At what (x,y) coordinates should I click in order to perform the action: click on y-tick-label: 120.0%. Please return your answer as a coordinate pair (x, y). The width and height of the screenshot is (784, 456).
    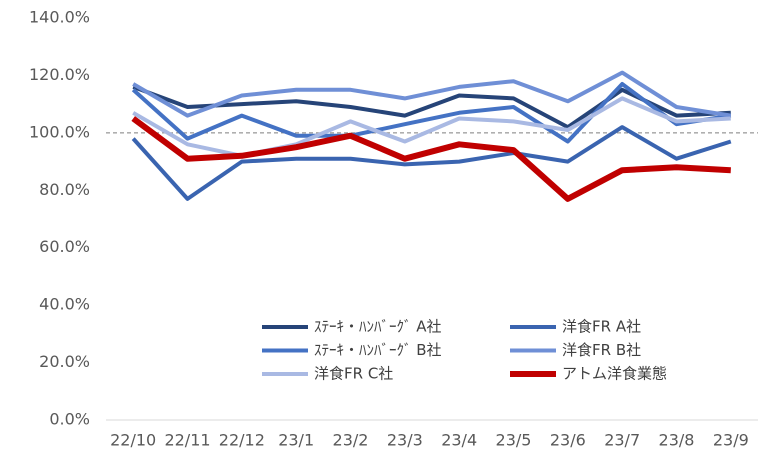
    Looking at the image, I should click on (59, 74).